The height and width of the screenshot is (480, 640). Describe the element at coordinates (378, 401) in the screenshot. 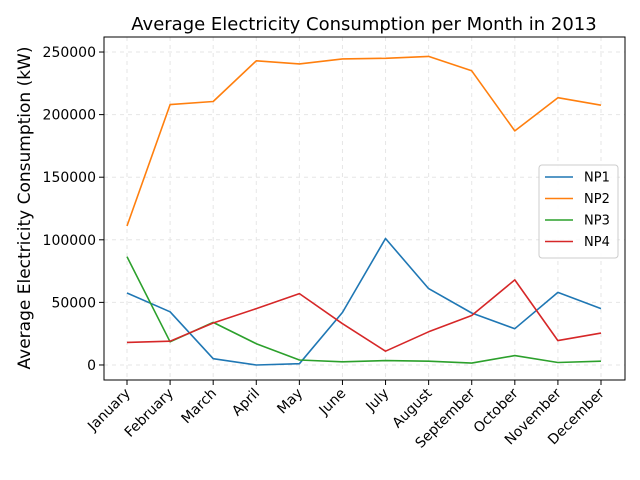

I see `x-tick-label: July` at that location.